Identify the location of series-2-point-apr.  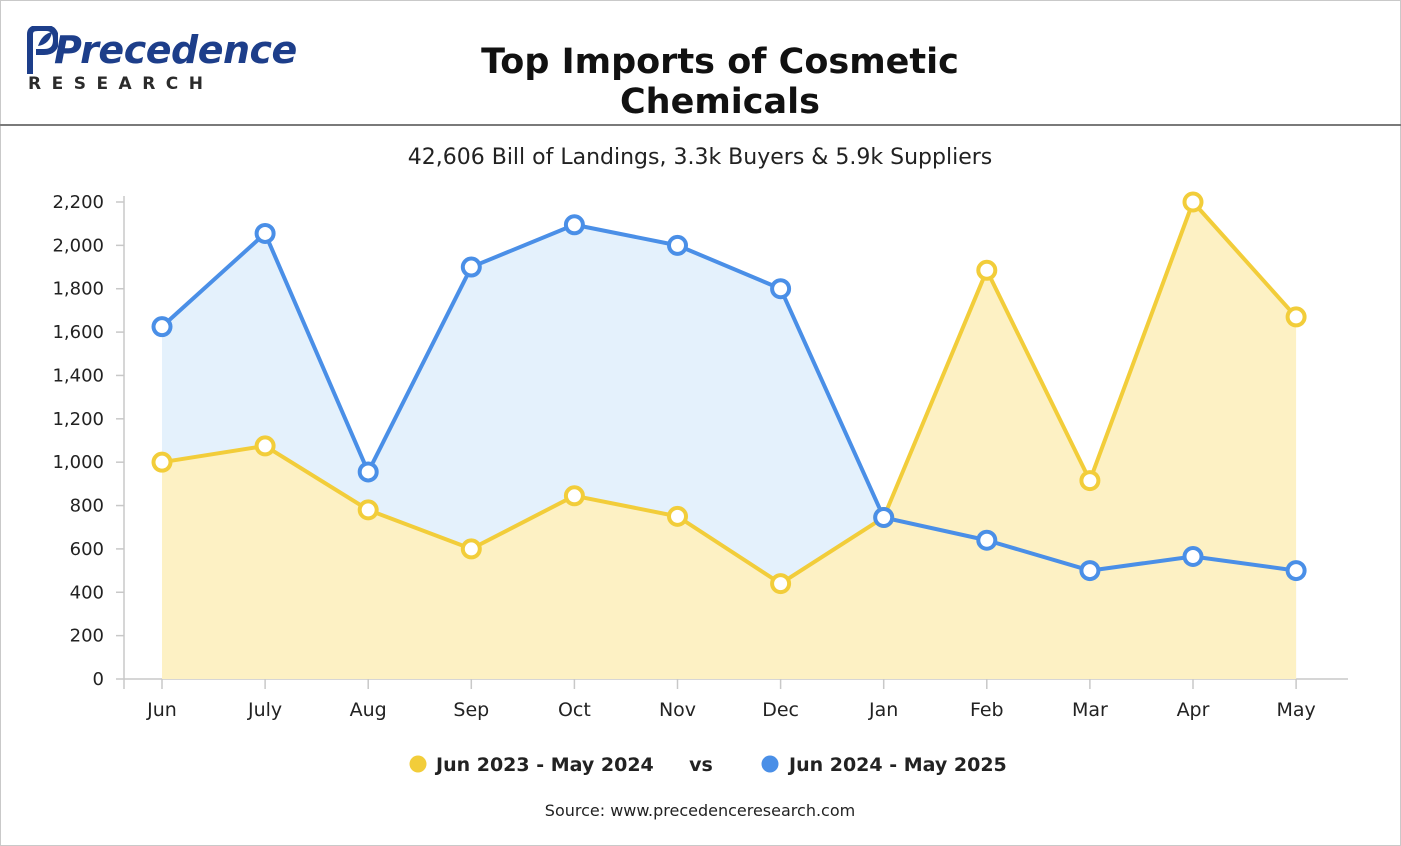
(1193, 556).